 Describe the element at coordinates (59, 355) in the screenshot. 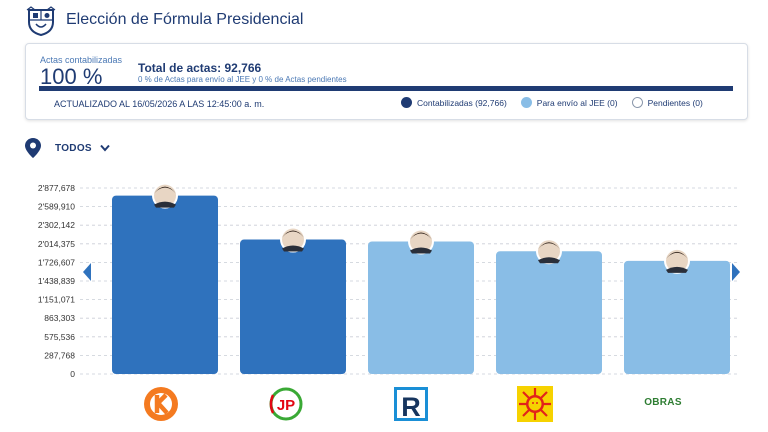

I see `y-tick-label: 287,768` at that location.